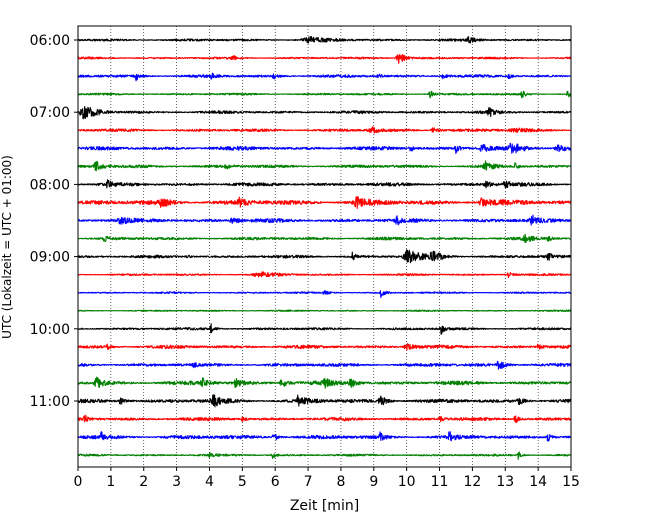 The width and height of the screenshot is (650, 524). What do you see at coordinates (50, 185) in the screenshot?
I see `y-tick-label: 08:00` at bounding box center [50, 185].